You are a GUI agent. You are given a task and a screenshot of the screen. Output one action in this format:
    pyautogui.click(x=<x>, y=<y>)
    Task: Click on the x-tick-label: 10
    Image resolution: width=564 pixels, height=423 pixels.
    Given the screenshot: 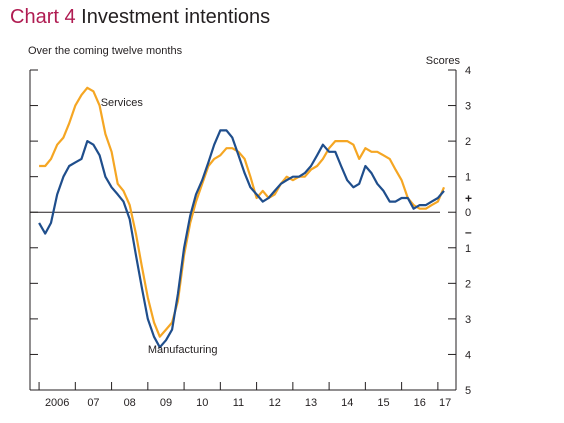 What is the action you would take?
    pyautogui.click(x=202, y=403)
    